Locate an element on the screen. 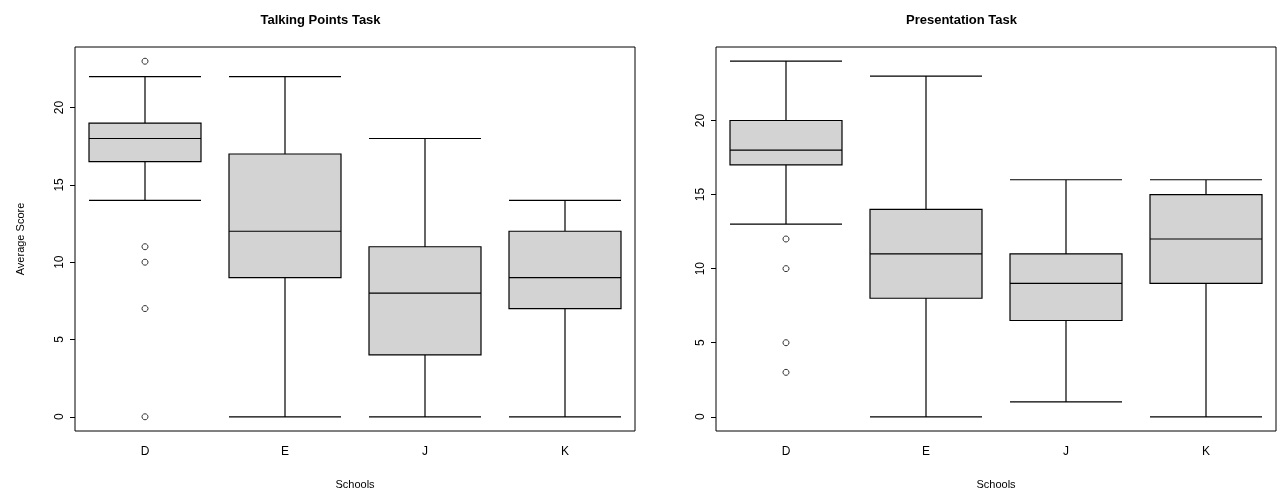  chart-title: Talking Points Task is located at coordinates (321, 19).